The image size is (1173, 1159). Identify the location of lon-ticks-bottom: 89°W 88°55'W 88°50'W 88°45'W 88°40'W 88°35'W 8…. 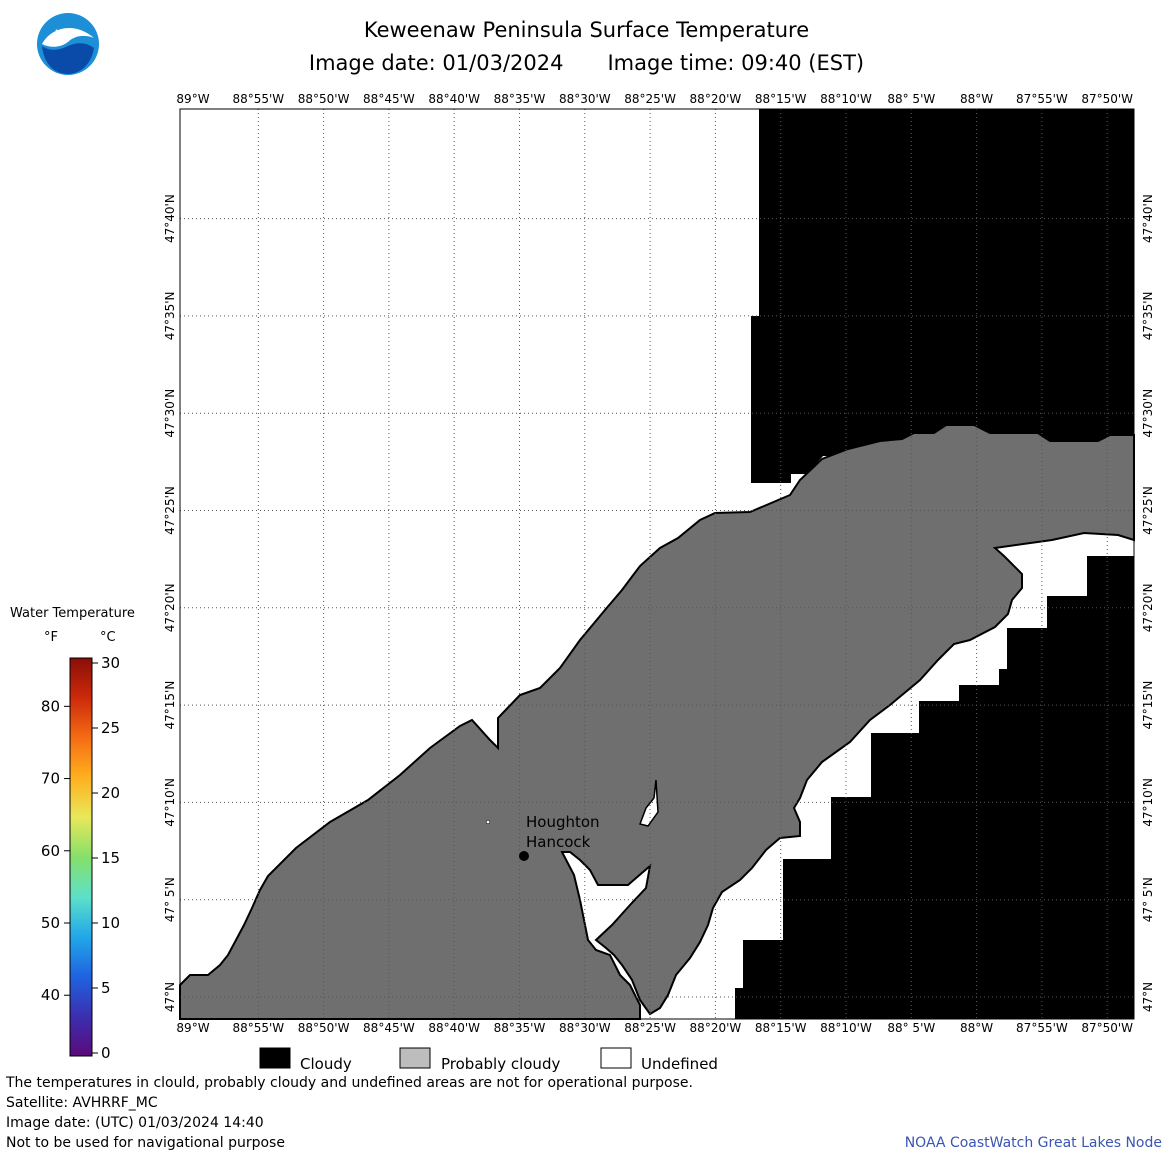
(654, 1028).